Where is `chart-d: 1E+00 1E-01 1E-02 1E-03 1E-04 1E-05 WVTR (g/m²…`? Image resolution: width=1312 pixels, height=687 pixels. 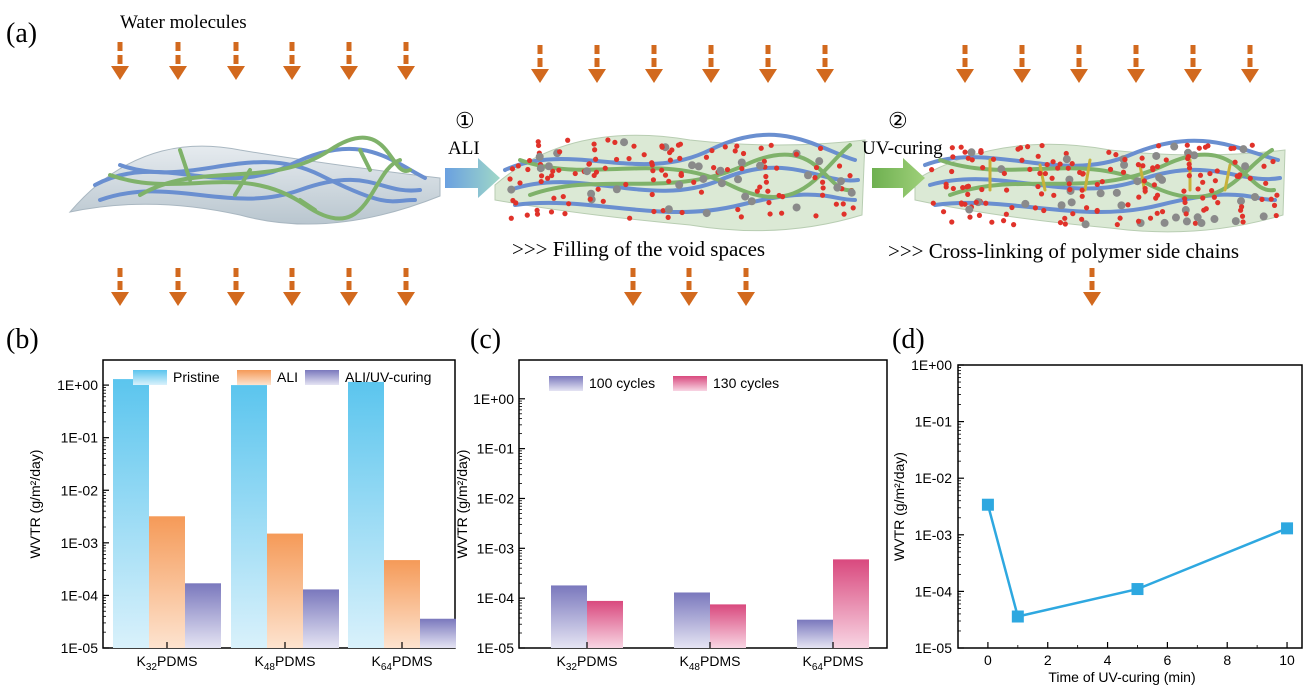 chart-d: 1E+00 1E-01 1E-02 1E-03 1E-04 1E-05 WVTR (g/m²… is located at coordinates (1097, 521).